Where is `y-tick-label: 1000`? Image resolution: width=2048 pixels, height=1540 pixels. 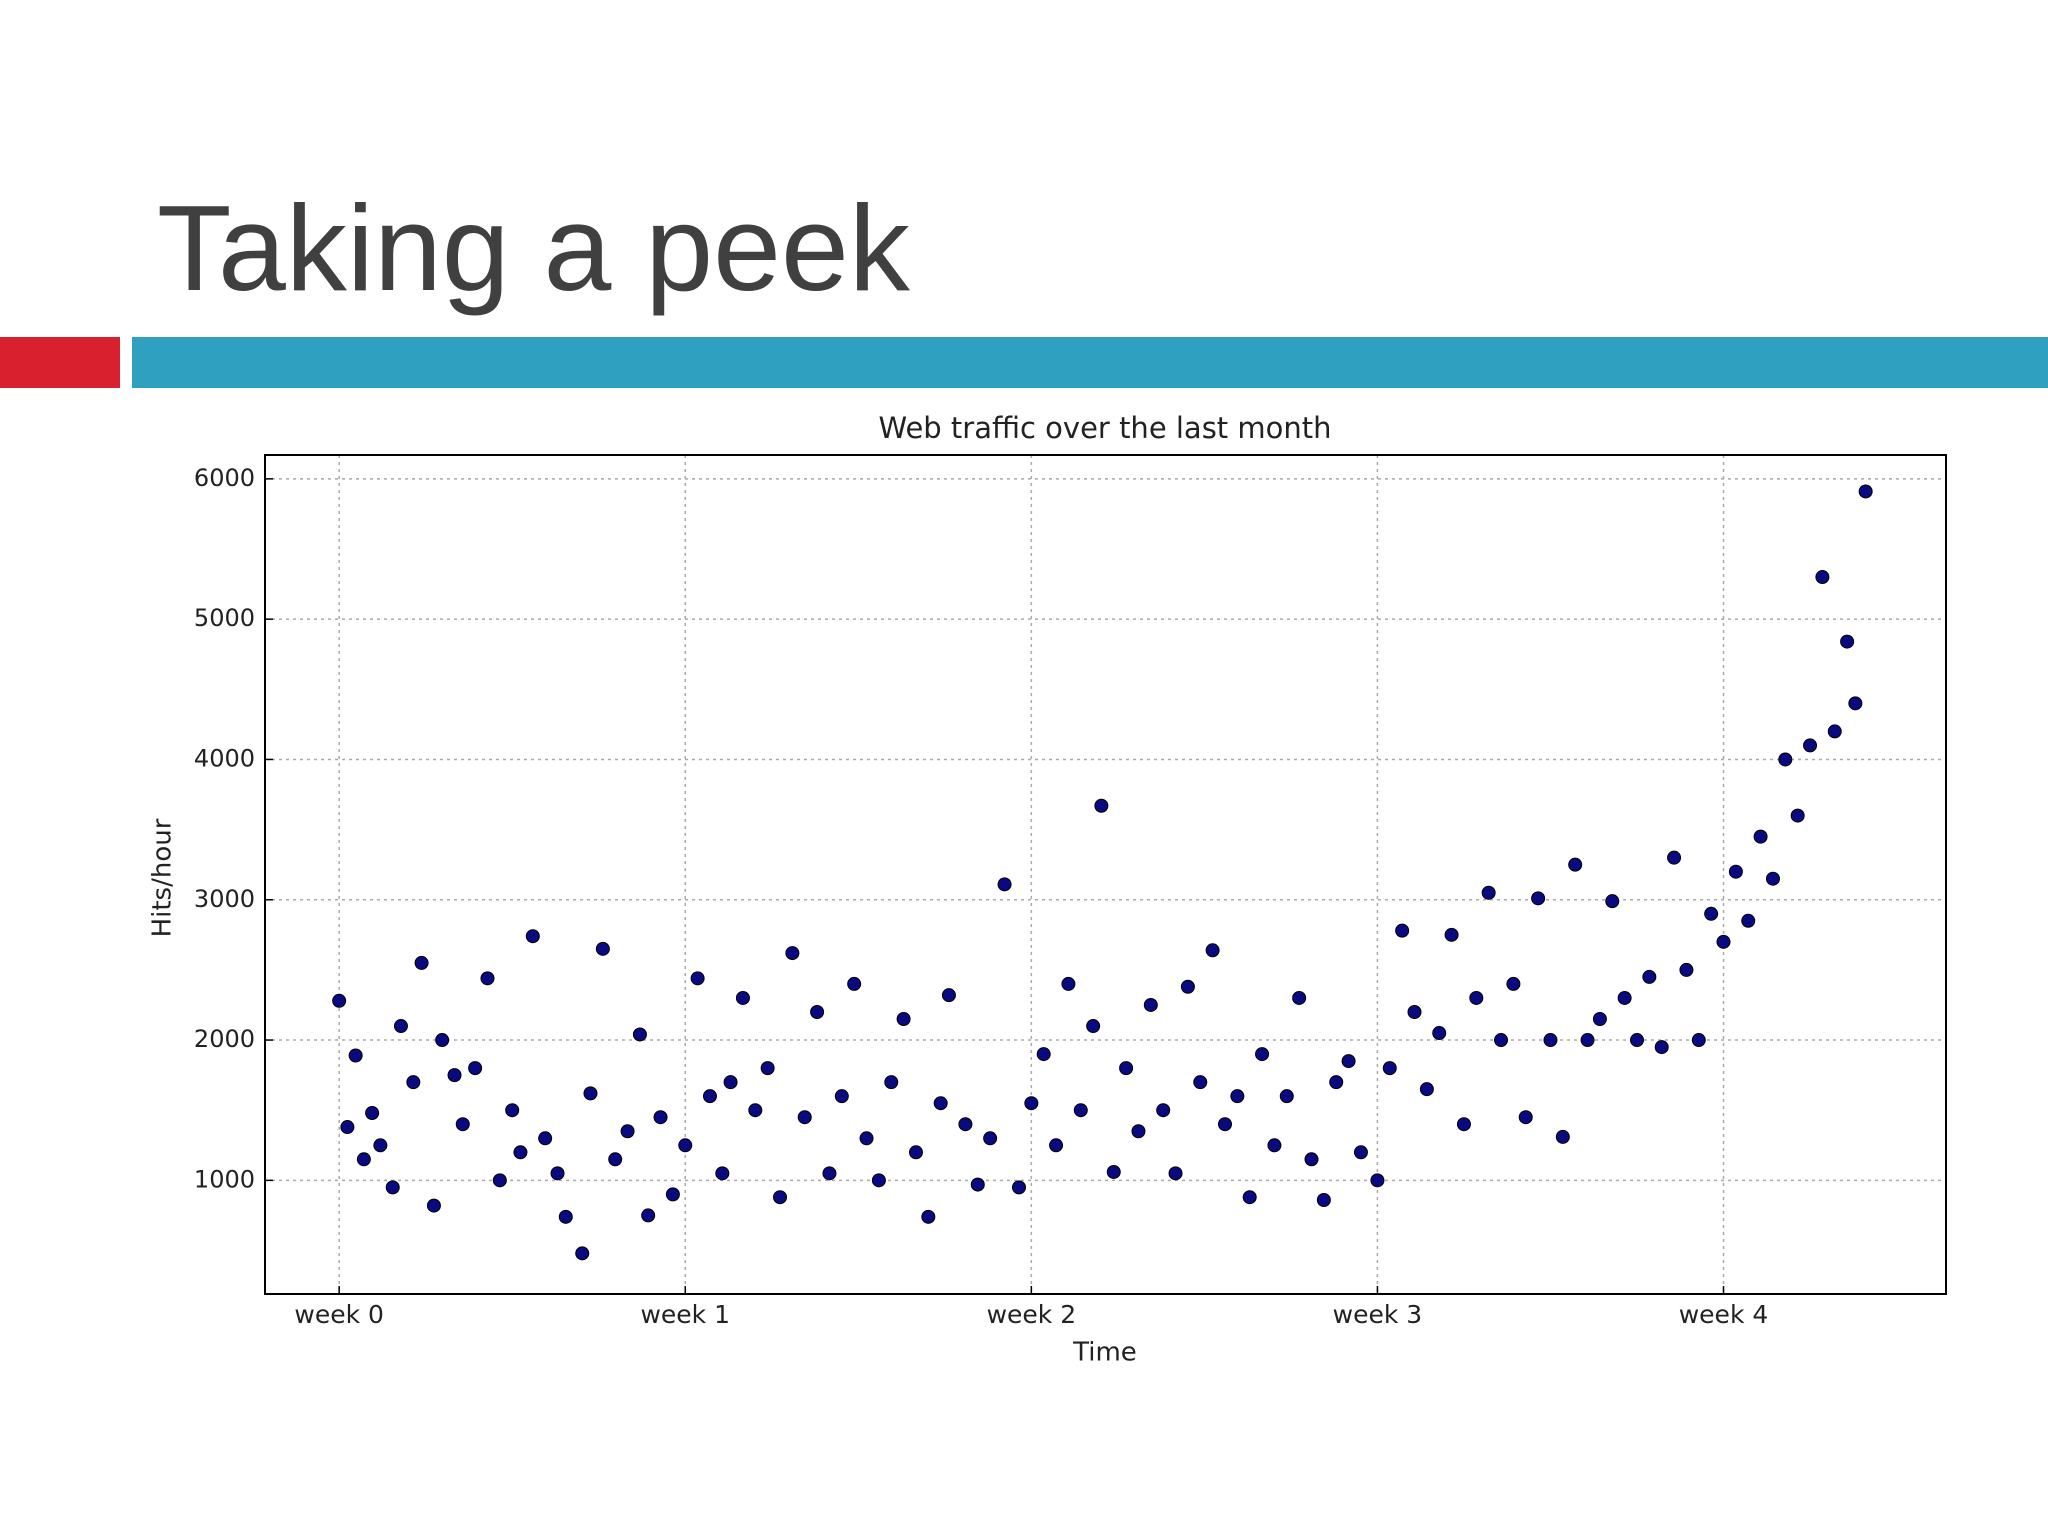 y-tick-label: 1000 is located at coordinates (224, 1179).